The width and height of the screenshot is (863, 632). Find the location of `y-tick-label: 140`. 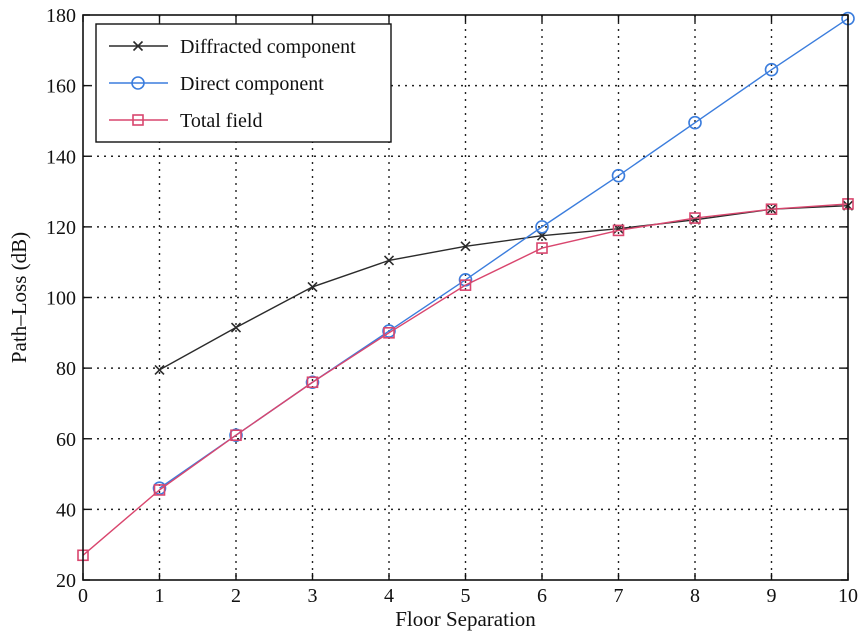

y-tick-label: 140 is located at coordinates (61, 157).